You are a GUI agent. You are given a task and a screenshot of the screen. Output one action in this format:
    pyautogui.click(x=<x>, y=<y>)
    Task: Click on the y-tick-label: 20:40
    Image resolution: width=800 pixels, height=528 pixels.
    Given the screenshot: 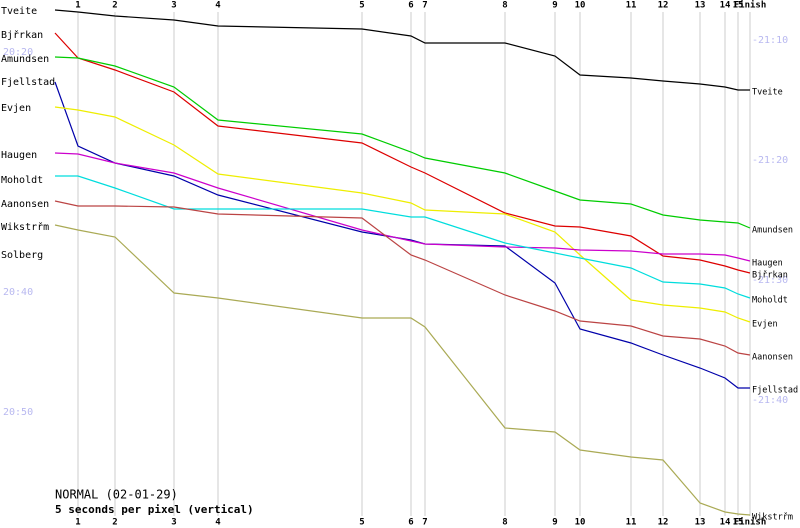 What is the action you would take?
    pyautogui.click(x=18, y=292)
    